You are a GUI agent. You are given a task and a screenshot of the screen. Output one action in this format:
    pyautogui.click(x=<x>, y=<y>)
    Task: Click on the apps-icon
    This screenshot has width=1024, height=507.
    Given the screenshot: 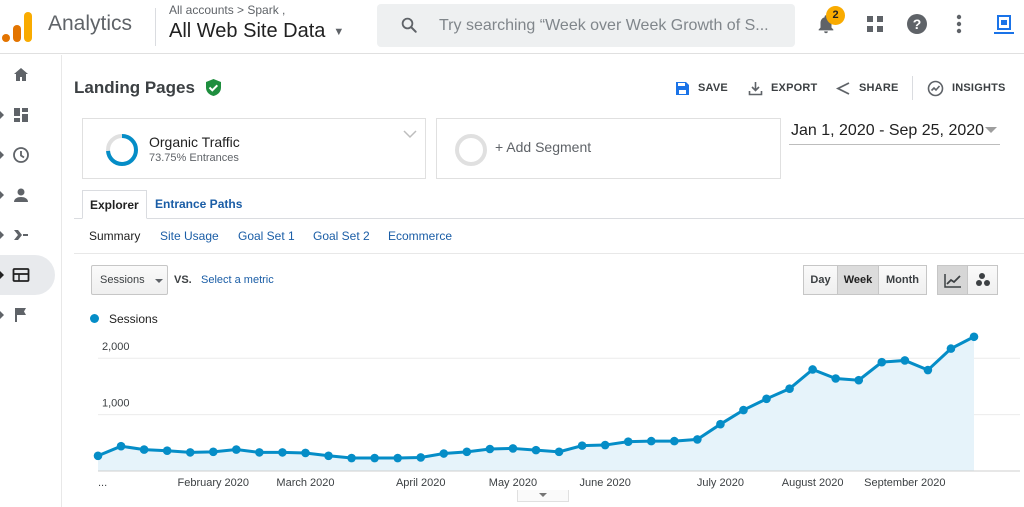 What is the action you would take?
    pyautogui.click(x=875, y=24)
    